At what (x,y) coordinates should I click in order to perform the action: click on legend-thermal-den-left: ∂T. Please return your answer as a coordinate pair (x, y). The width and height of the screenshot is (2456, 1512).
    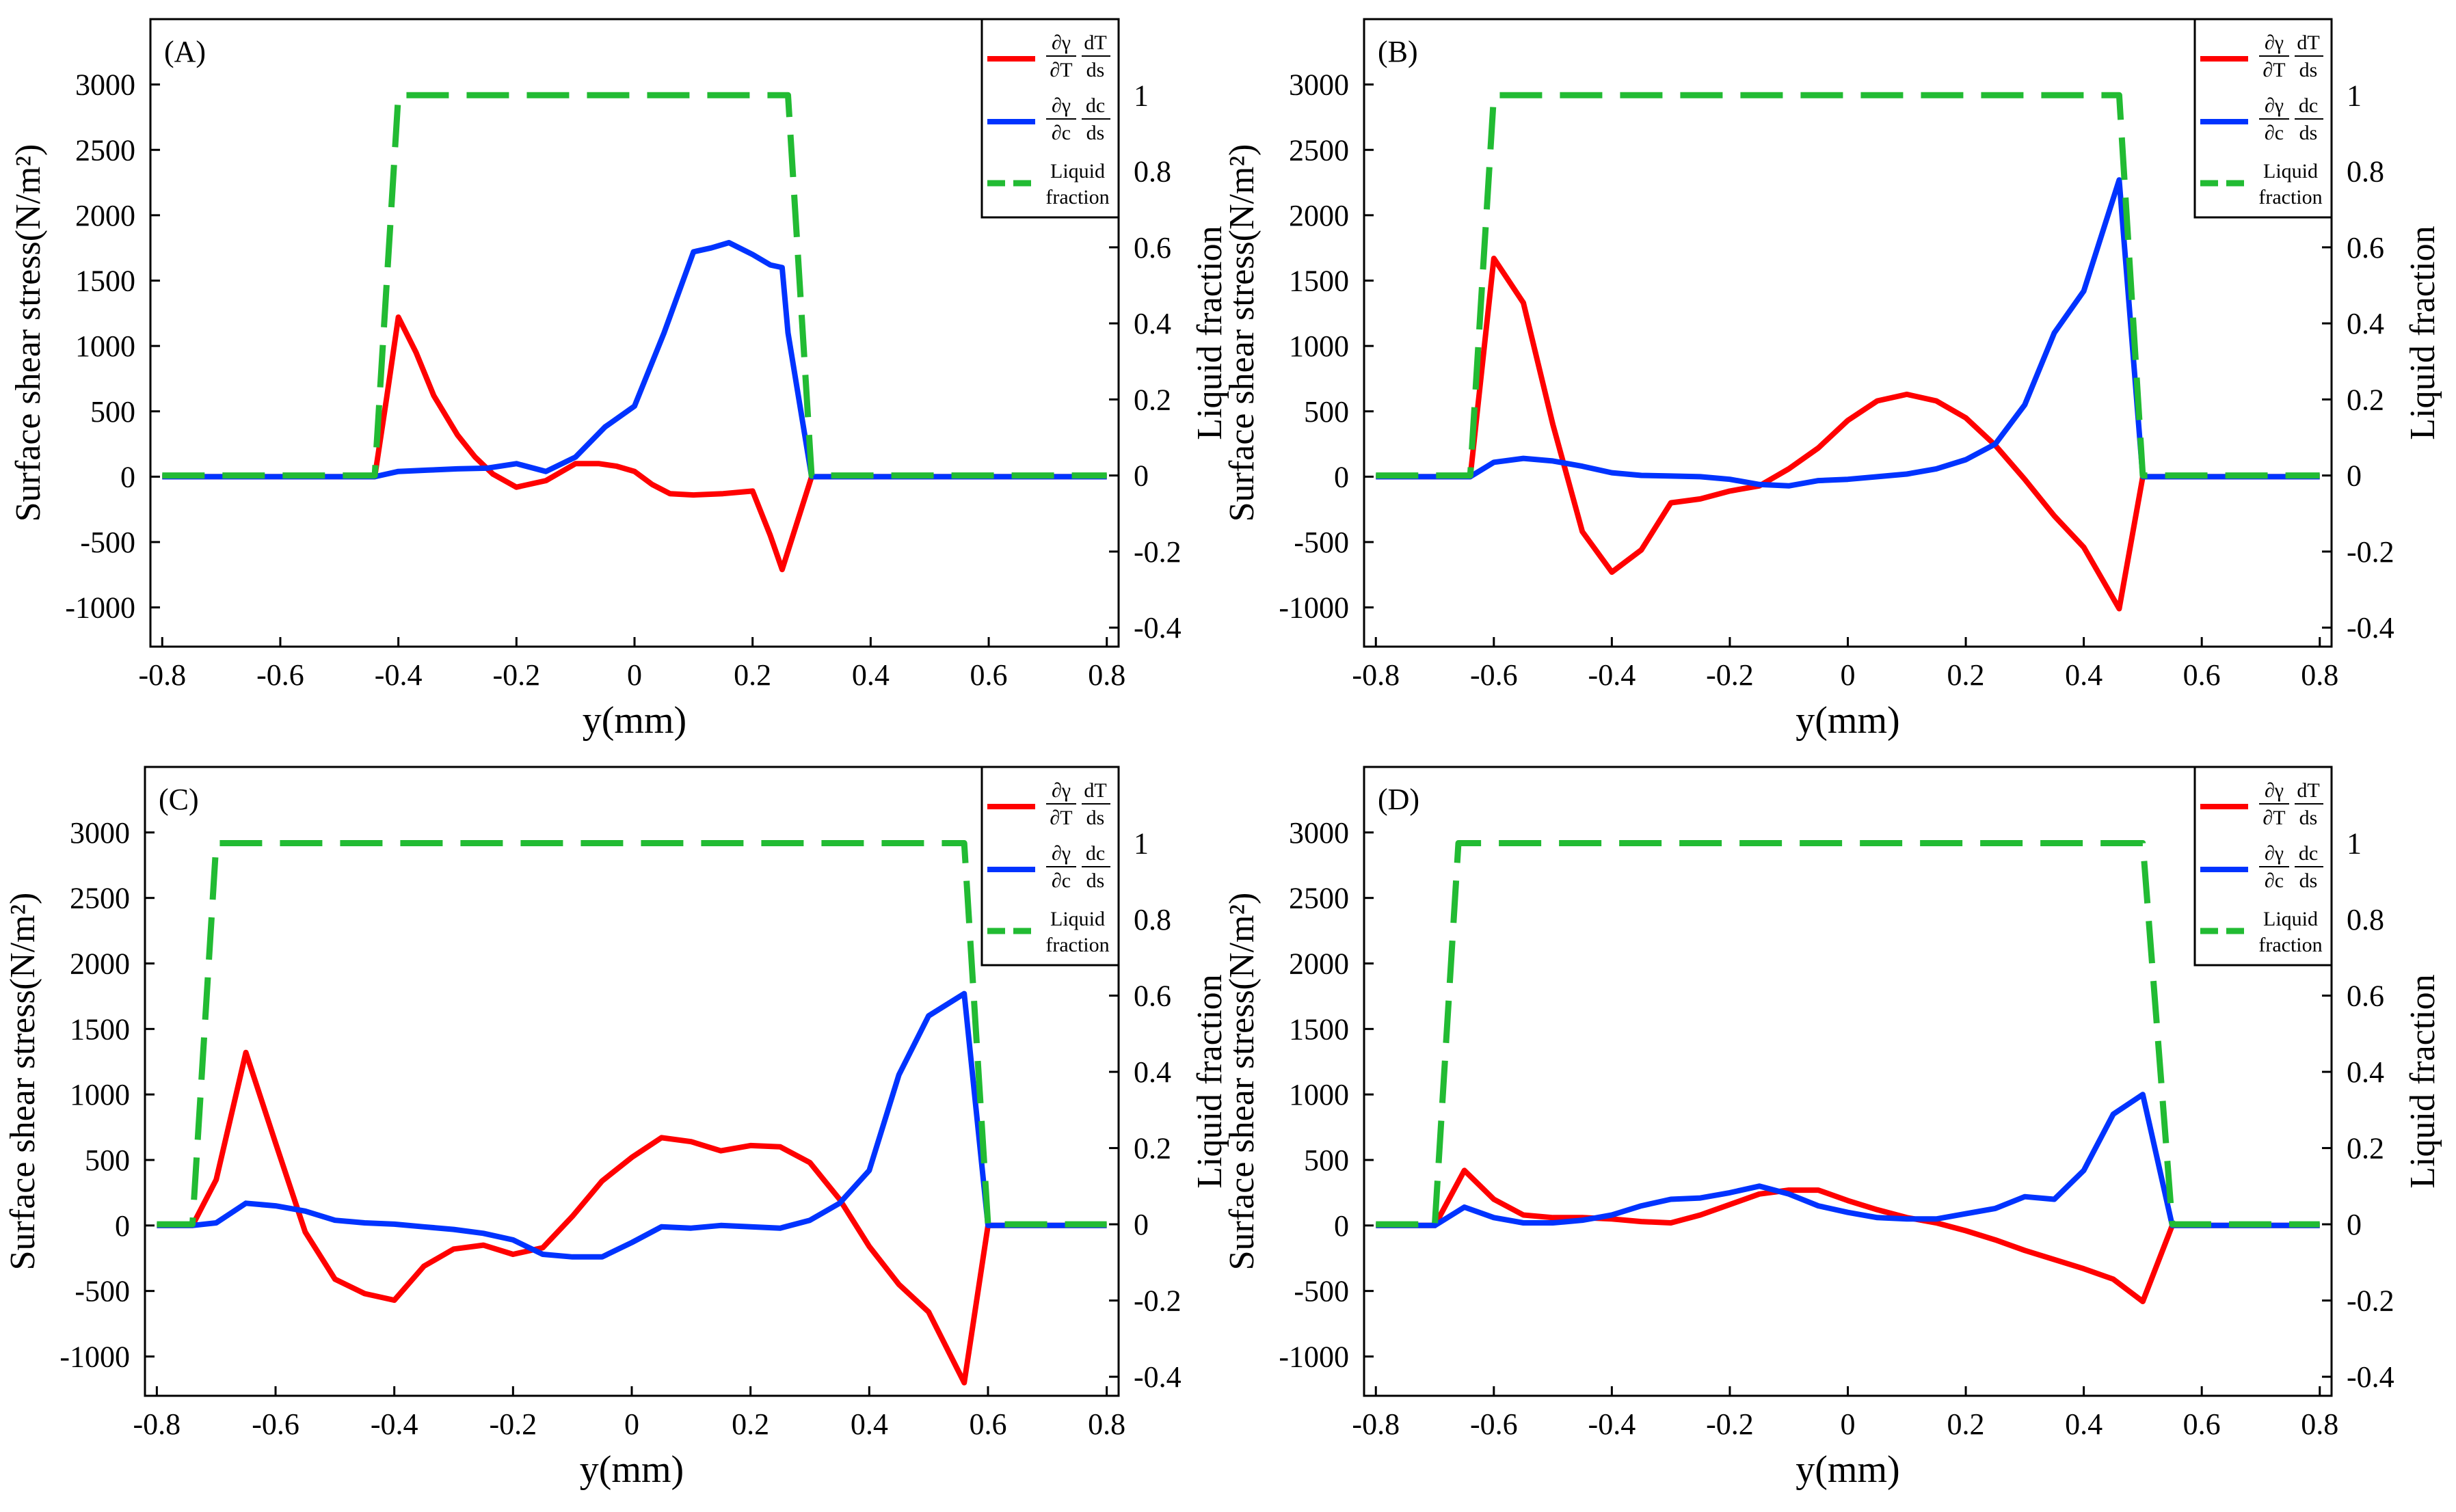
    Looking at the image, I should click on (2274, 818).